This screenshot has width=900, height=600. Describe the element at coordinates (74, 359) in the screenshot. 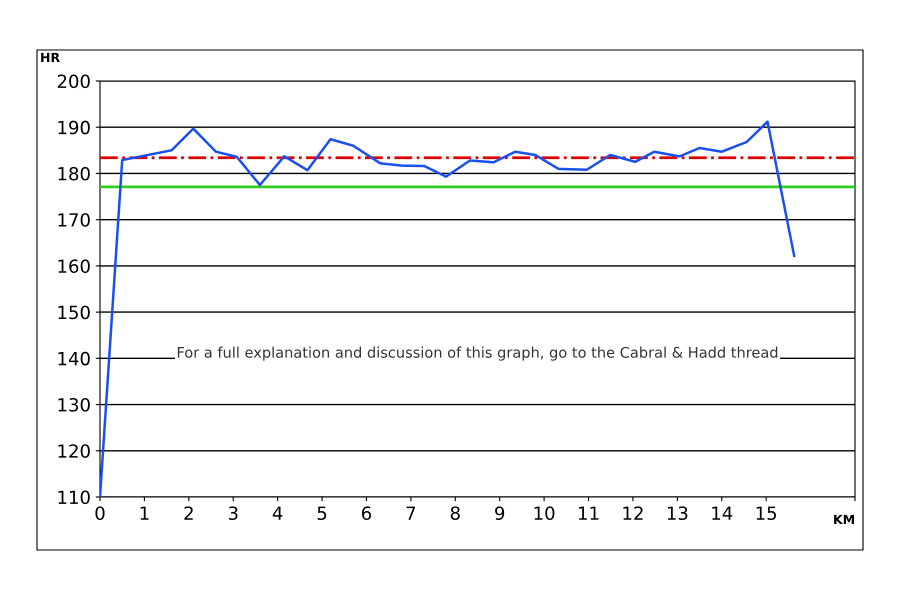

I see `y-tick-label: 140` at that location.